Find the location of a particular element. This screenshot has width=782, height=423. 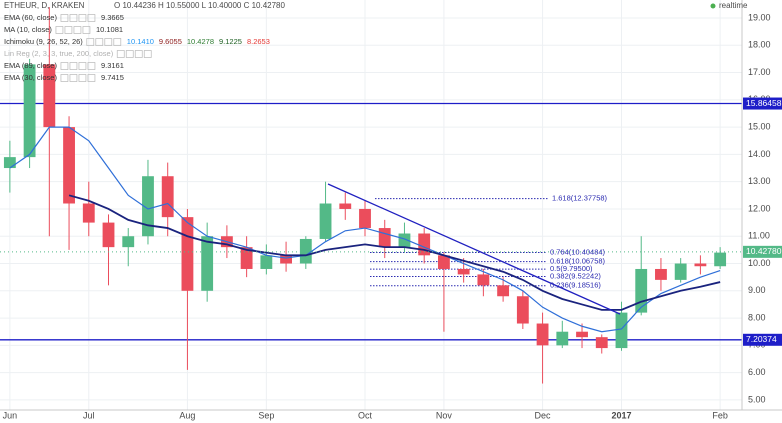

y-tick-label: 13.00 is located at coordinates (759, 181).